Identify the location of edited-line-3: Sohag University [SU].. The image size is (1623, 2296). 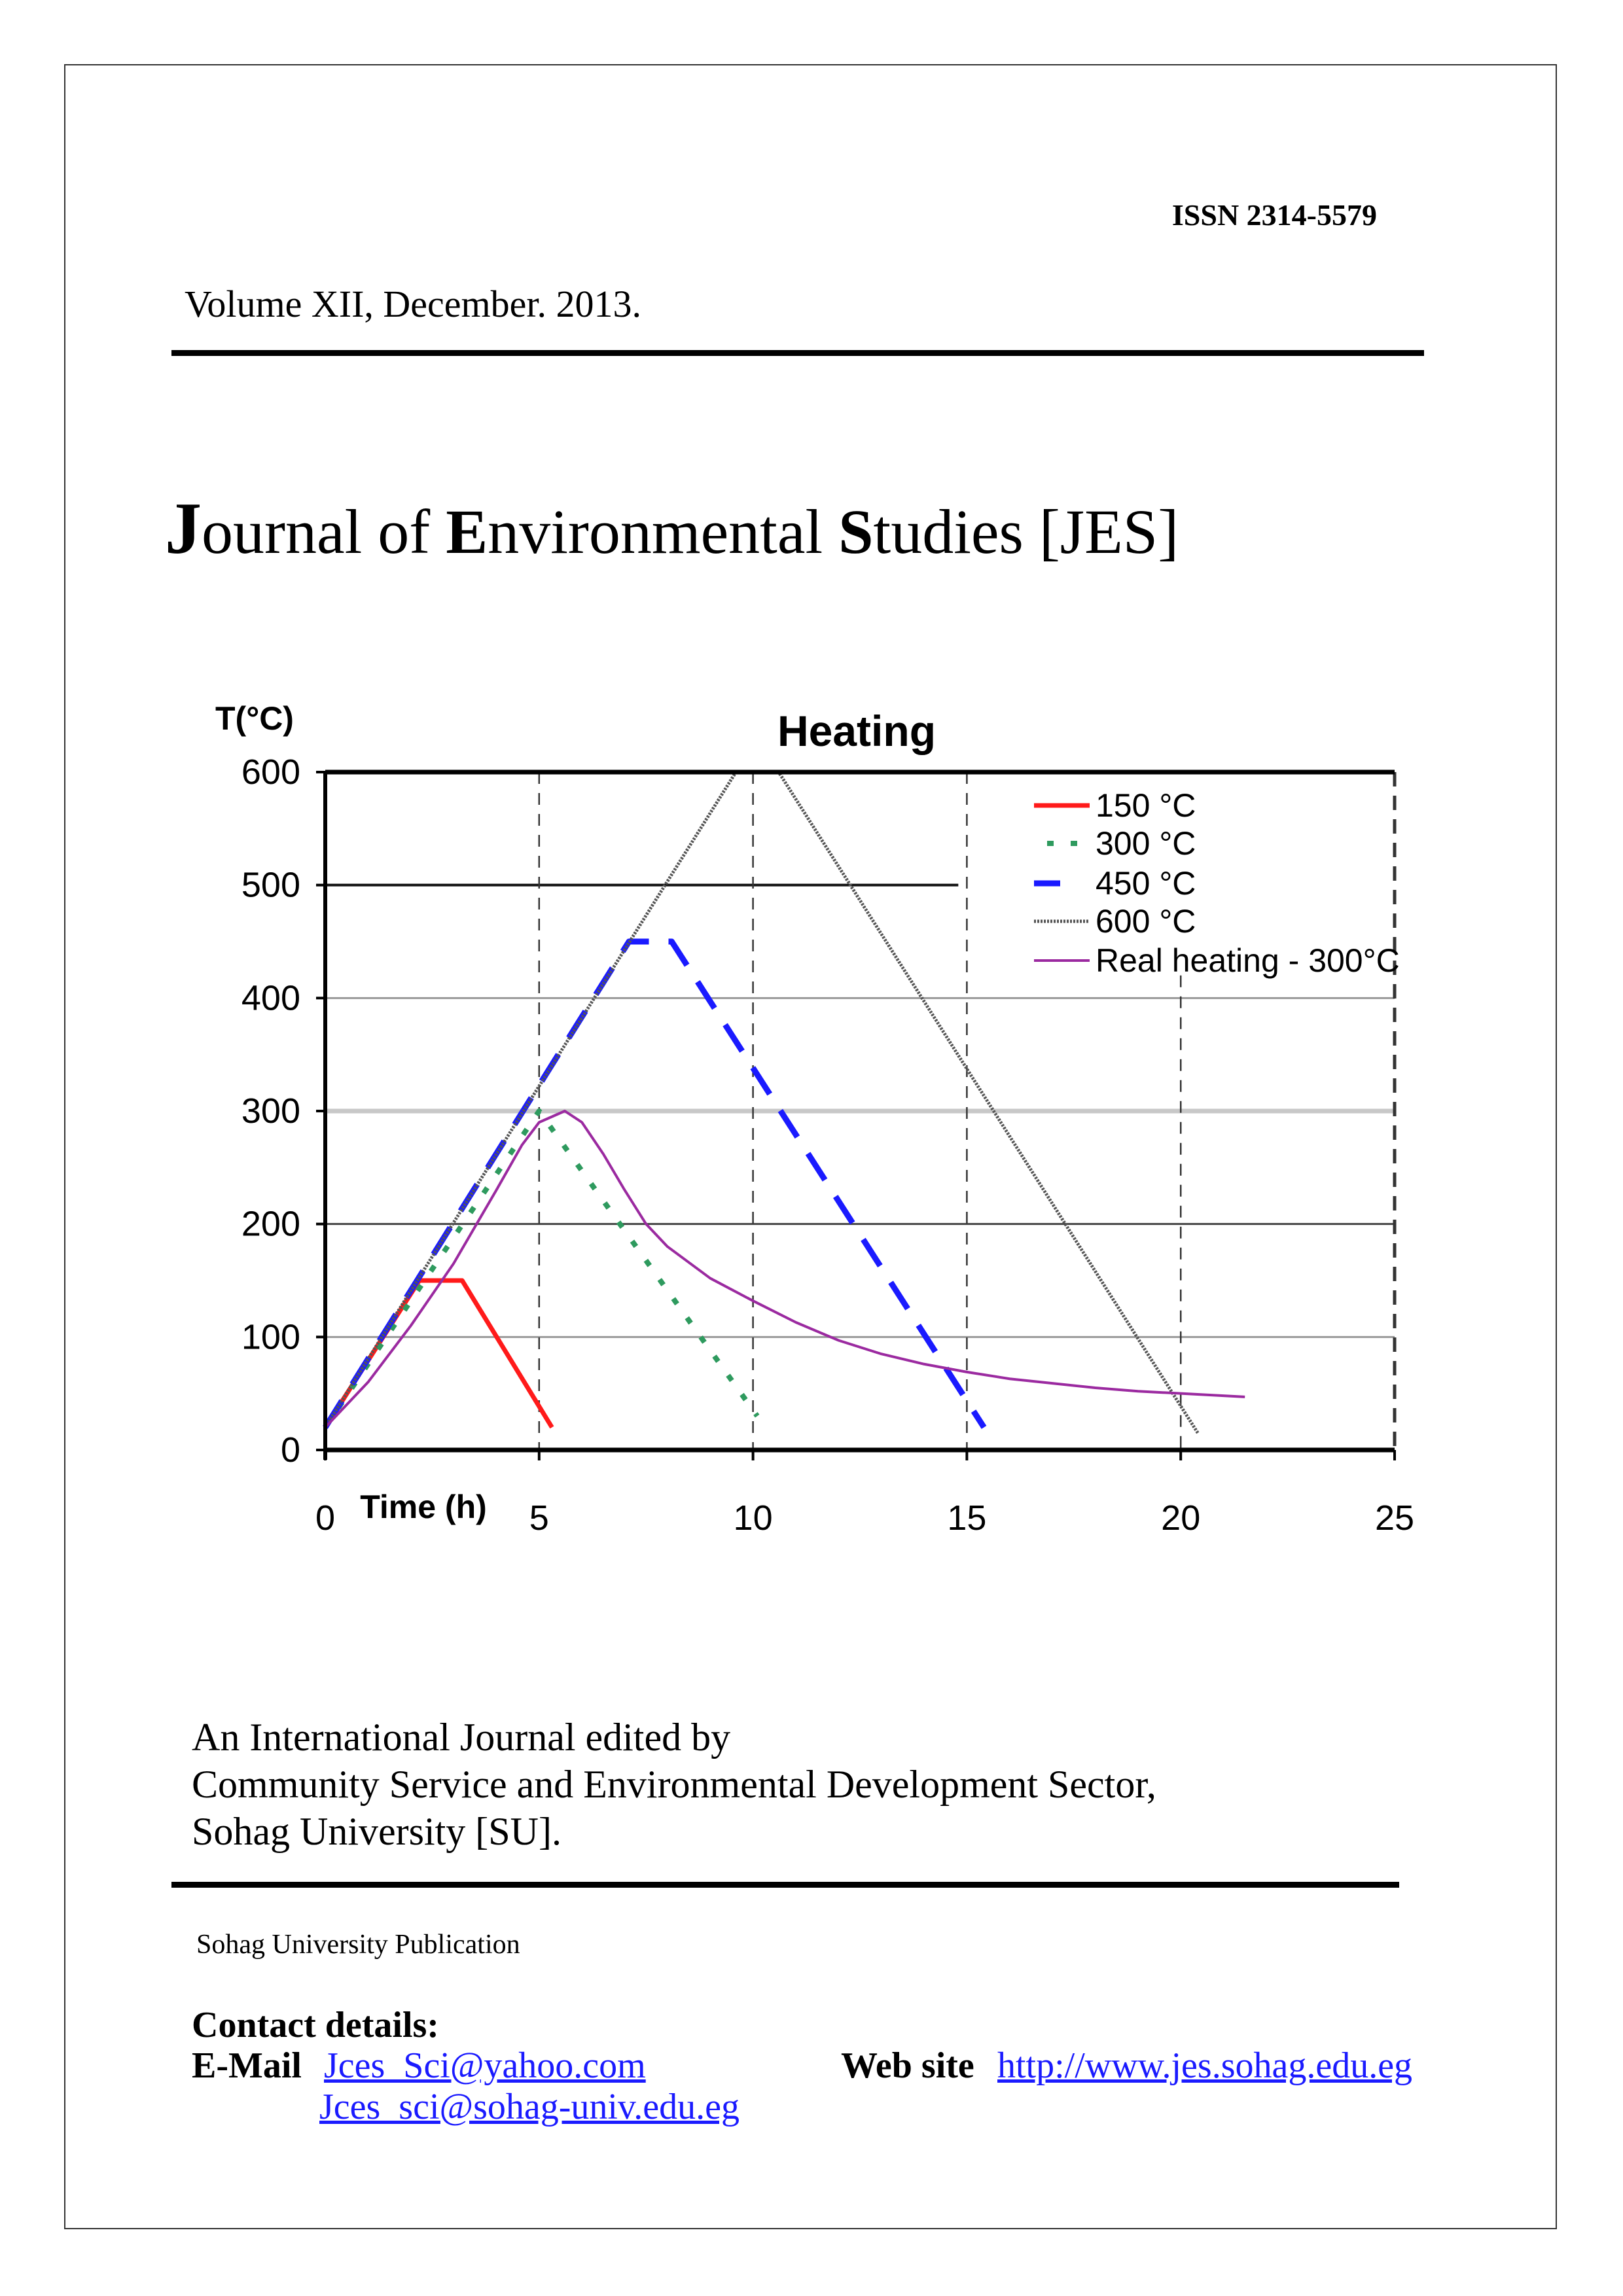
(377, 1831).